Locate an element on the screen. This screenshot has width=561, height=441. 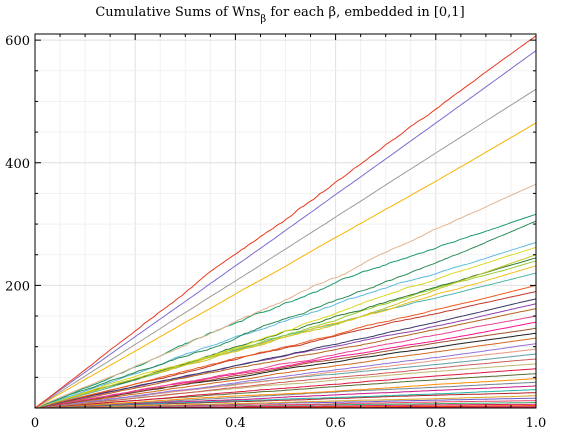
x-tick-label: 0.6 is located at coordinates (335, 423).